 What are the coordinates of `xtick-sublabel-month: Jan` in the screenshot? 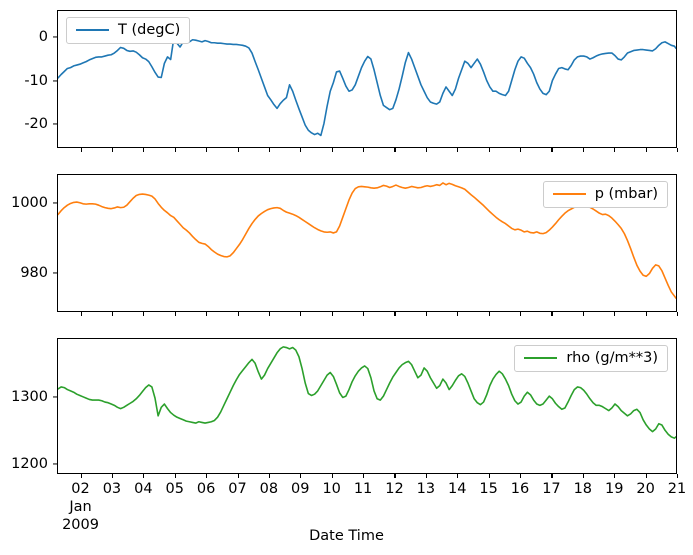 It's located at (80, 507).